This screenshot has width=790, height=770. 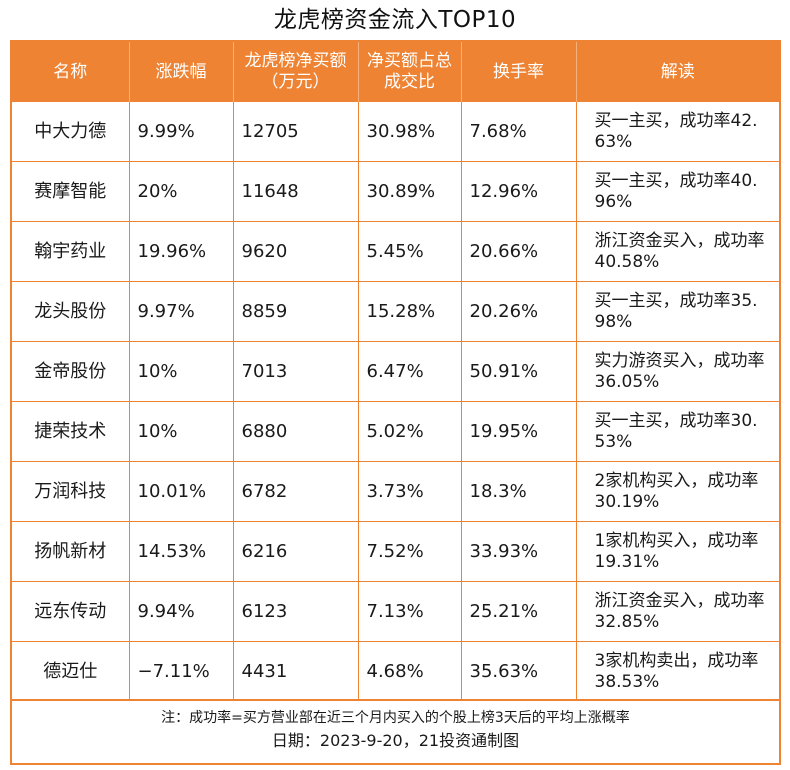 What do you see at coordinates (519, 191) in the screenshot?
I see `cell-turnover: 12.96%` at bounding box center [519, 191].